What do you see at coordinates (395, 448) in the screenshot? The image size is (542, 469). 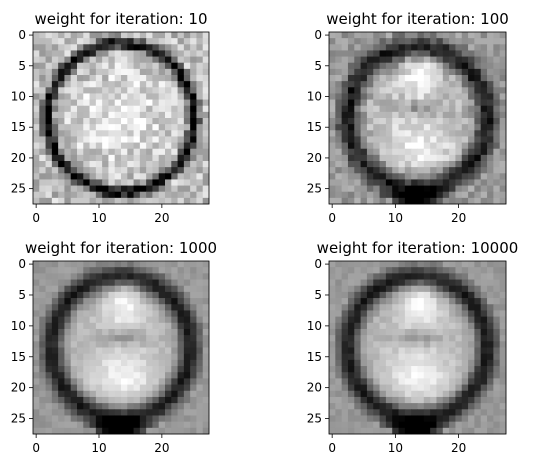 I see `x-tick-label: 10` at bounding box center [395, 448].